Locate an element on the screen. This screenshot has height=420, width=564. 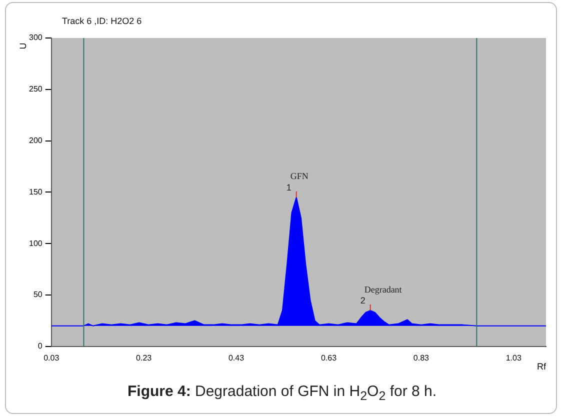
y-tick-label: 0 is located at coordinates (40, 346).